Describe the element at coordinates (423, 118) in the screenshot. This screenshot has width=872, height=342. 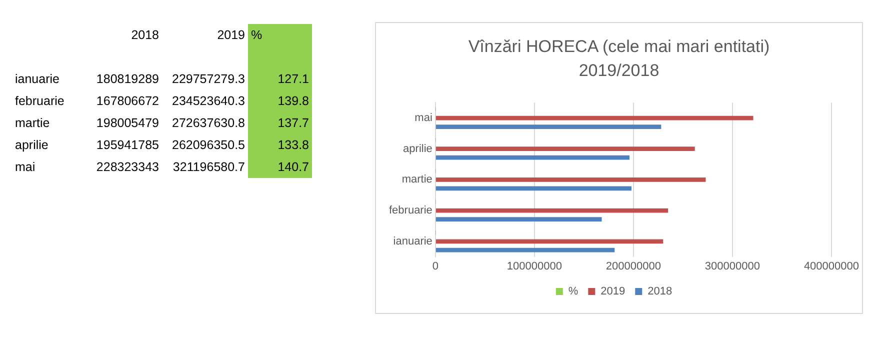
I see `y-tick-label: mai` at that location.